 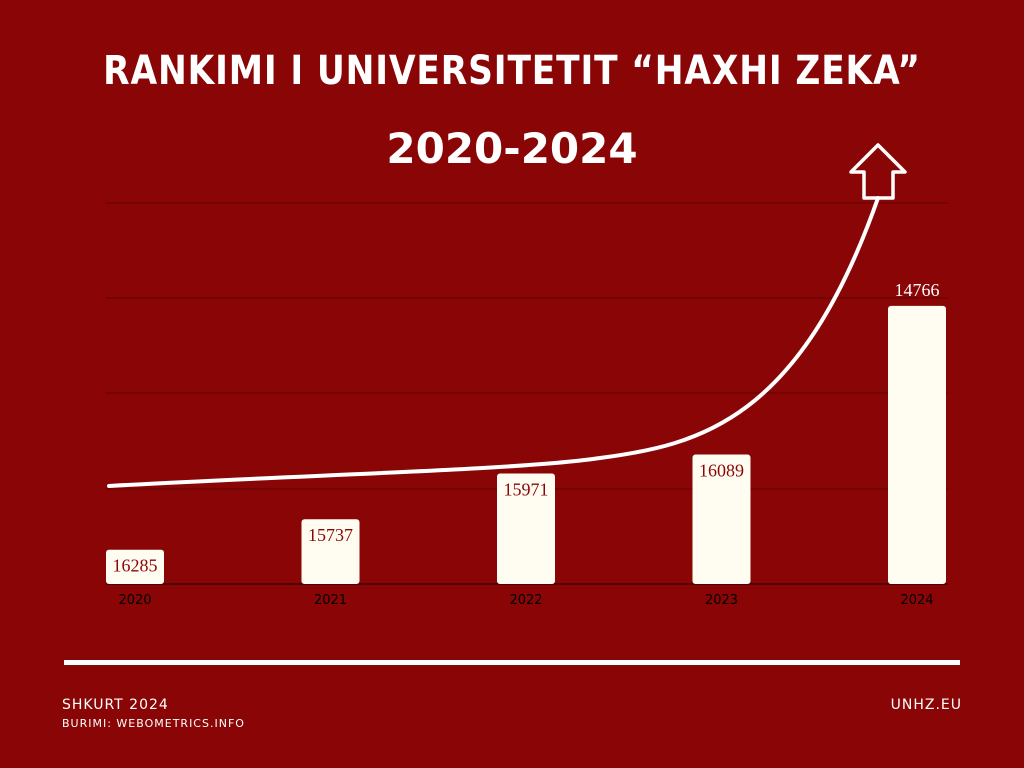 I want to click on chart-title: RANKIMI I UNIVERSITETIT “HAXHI ZEKA”, so click(x=512, y=71).